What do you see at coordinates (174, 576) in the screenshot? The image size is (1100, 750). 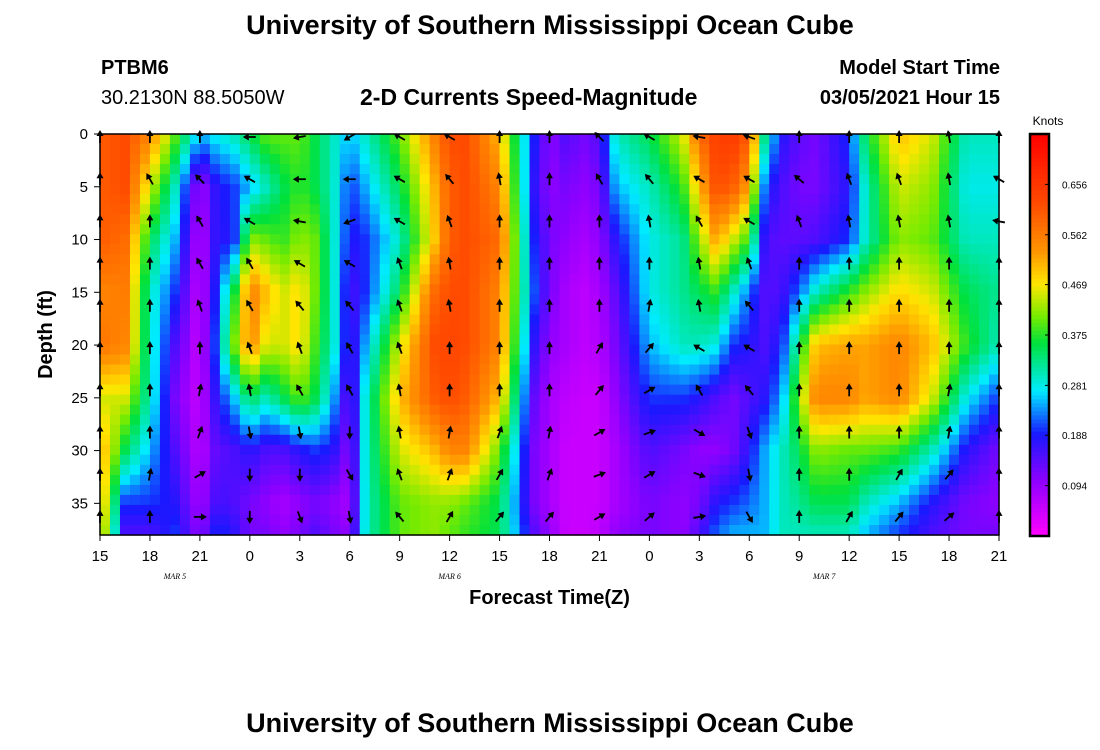 I see `x-date-label: MAR 5` at bounding box center [174, 576].